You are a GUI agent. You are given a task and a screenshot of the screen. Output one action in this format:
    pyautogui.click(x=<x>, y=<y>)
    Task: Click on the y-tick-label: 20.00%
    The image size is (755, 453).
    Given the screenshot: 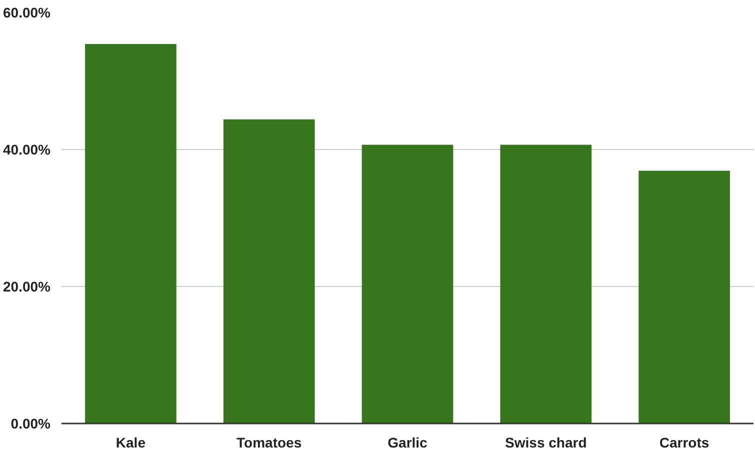 What is the action you would take?
    pyautogui.click(x=27, y=286)
    